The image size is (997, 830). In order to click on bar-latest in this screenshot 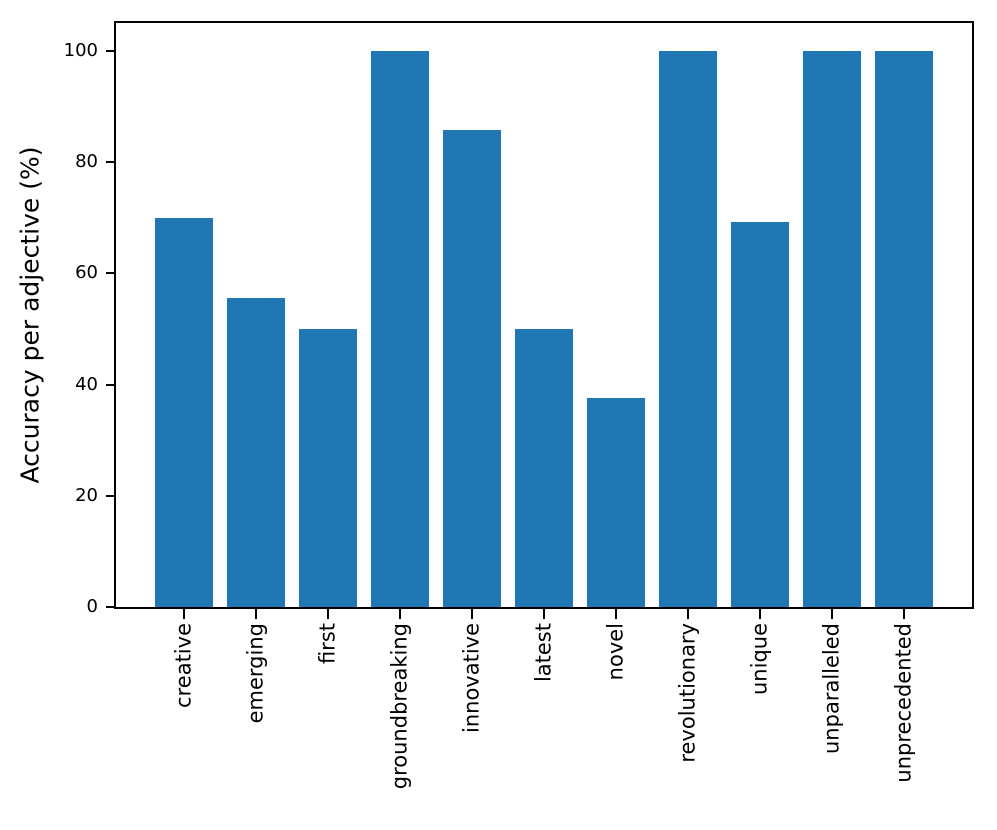, I will do `click(544, 467)`.